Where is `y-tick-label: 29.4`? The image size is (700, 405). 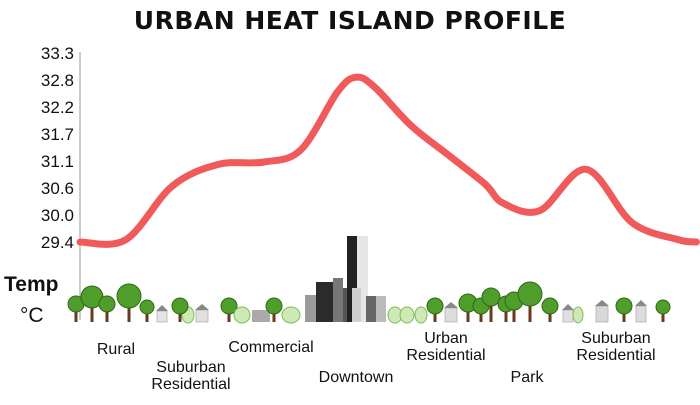 y-tick-label: 29.4 is located at coordinates (57, 242).